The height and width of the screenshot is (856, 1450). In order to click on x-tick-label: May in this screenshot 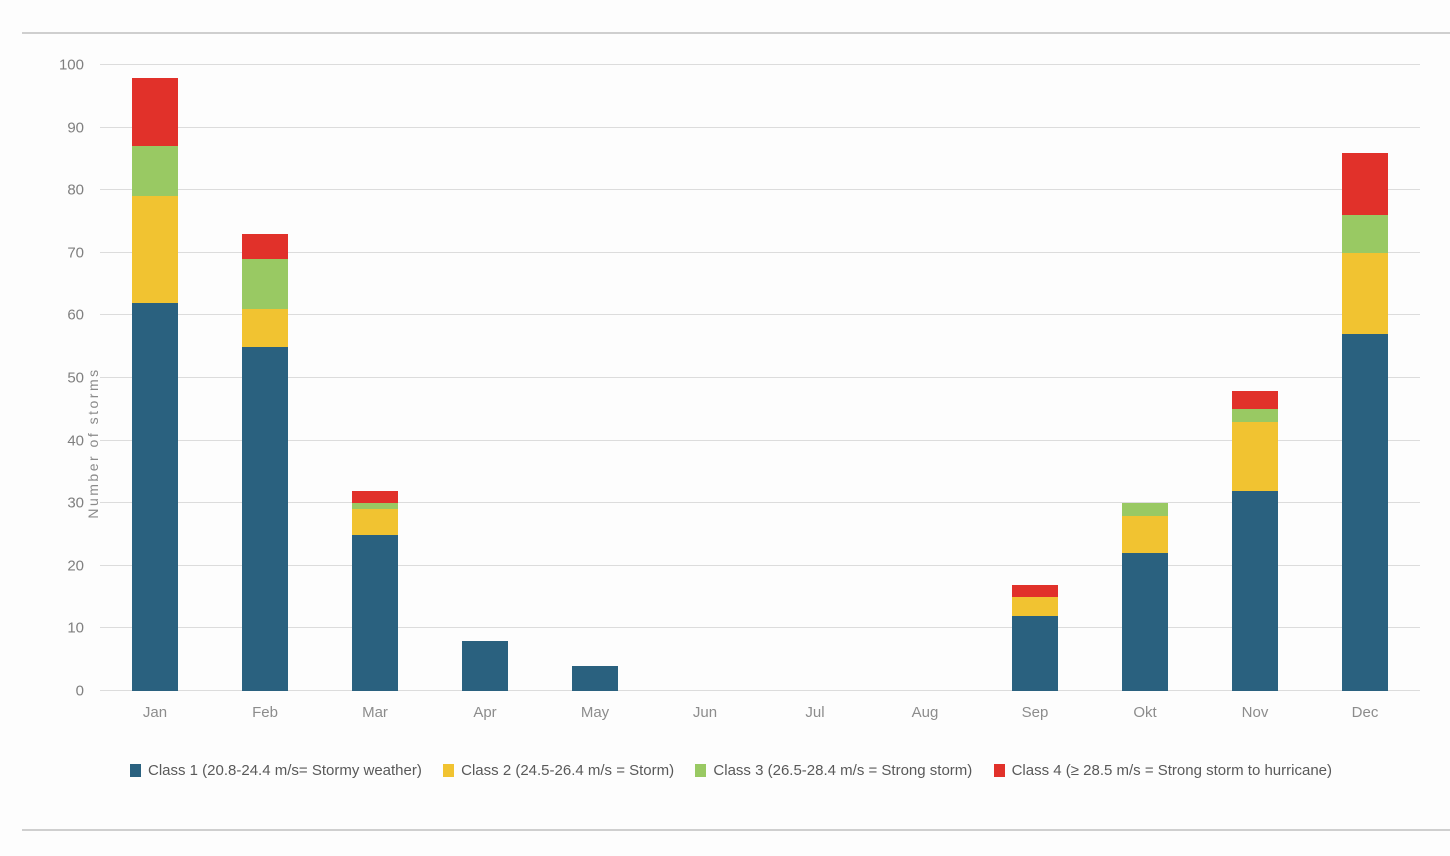, I will do `click(595, 712)`.